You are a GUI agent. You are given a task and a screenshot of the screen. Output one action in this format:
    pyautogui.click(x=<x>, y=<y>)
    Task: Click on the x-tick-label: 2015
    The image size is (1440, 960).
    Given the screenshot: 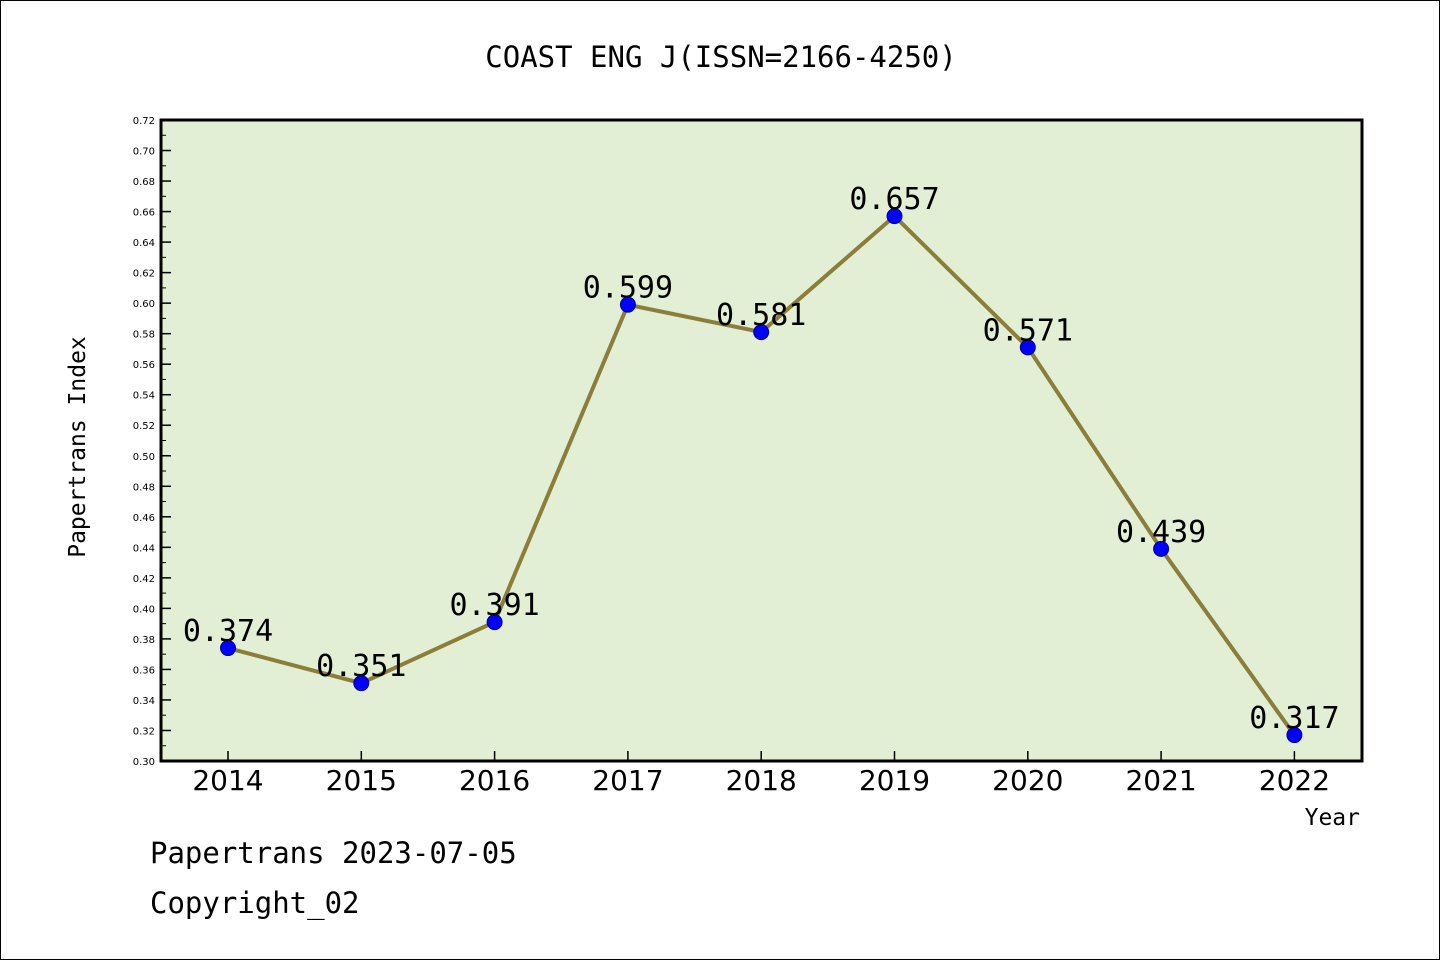 What is the action you would take?
    pyautogui.click(x=361, y=780)
    